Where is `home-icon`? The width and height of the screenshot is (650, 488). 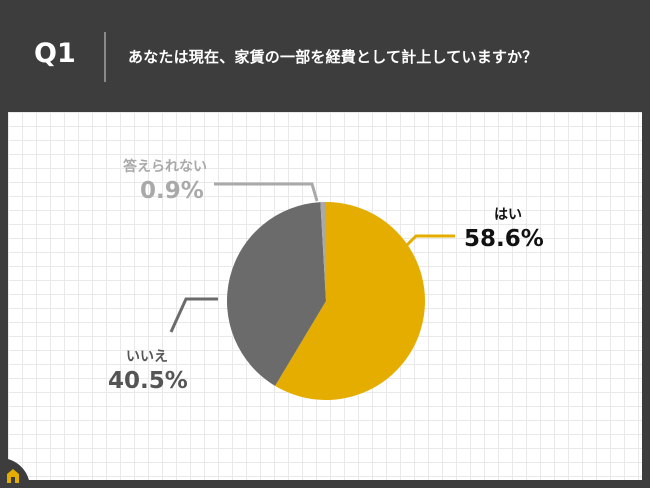
home-icon is located at coordinates (15, 473).